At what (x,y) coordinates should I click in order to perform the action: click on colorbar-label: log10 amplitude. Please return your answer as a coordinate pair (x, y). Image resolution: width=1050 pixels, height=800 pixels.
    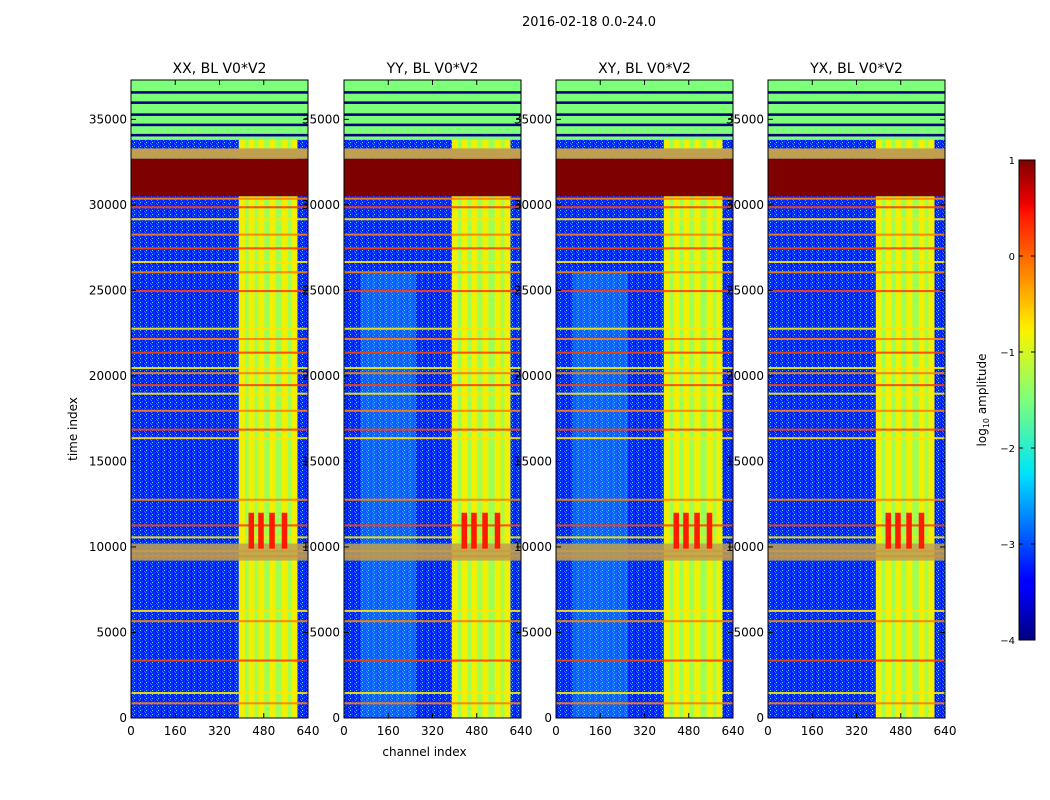
    Looking at the image, I should click on (983, 400).